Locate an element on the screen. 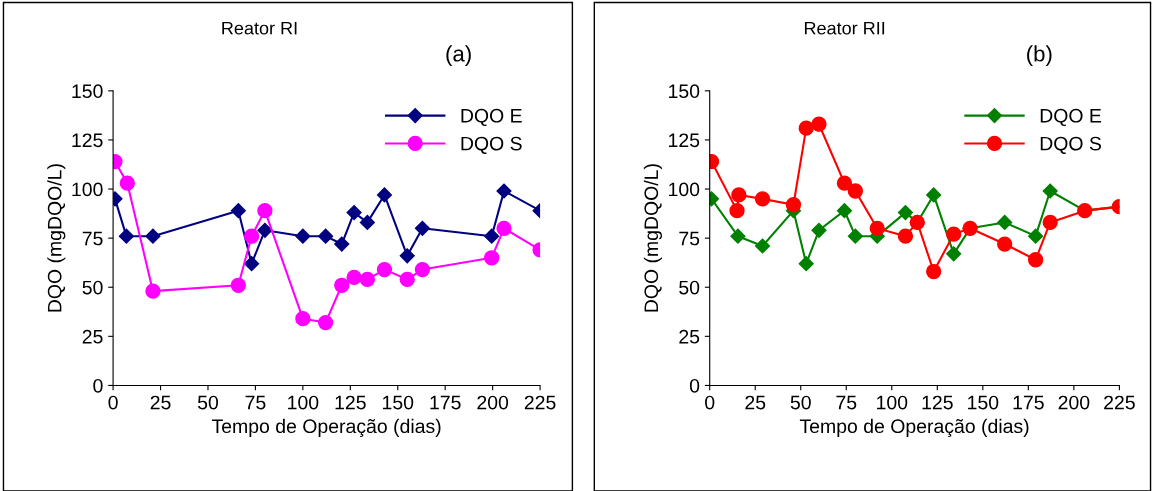 The width and height of the screenshot is (1154, 491). y-tick-label: 125 is located at coordinates (87, 140).